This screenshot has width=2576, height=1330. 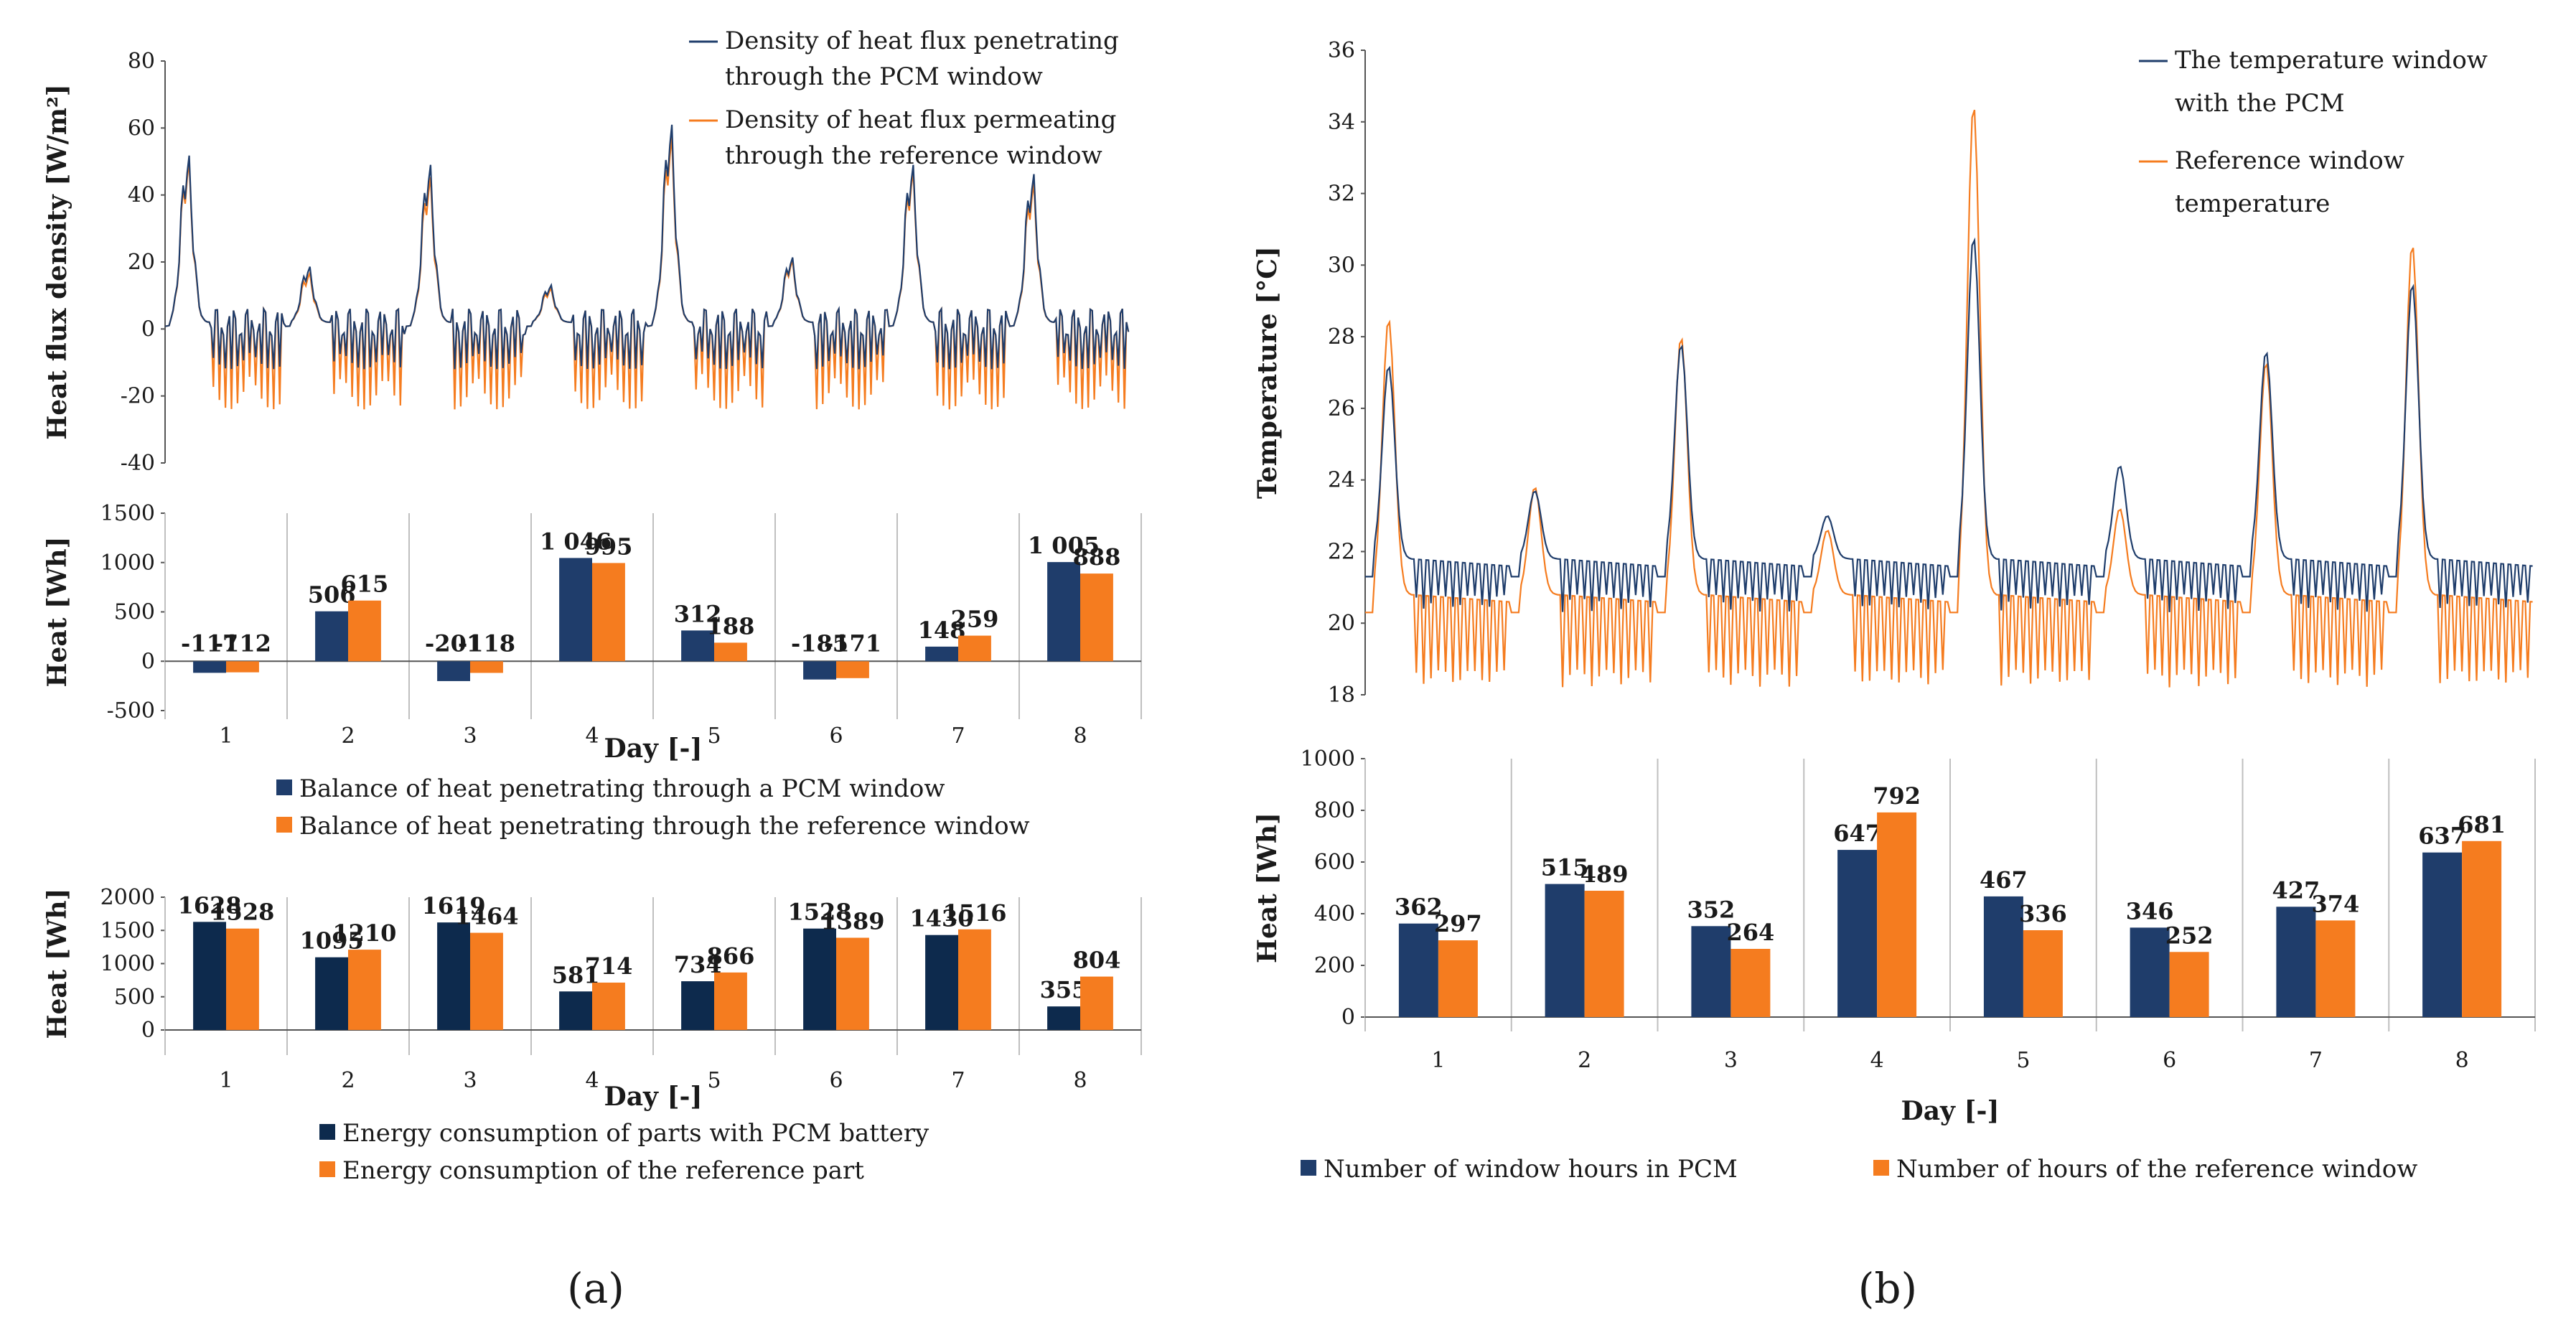 I want to click on x-tick-label: 6, so click(x=2170, y=1060).